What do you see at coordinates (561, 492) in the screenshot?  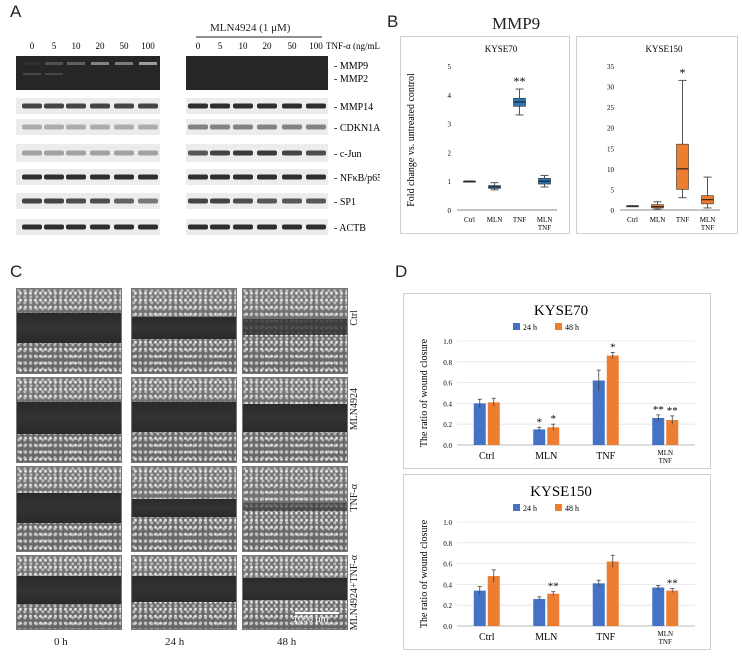 I see `bar-chart-title: KYSE150` at bounding box center [561, 492].